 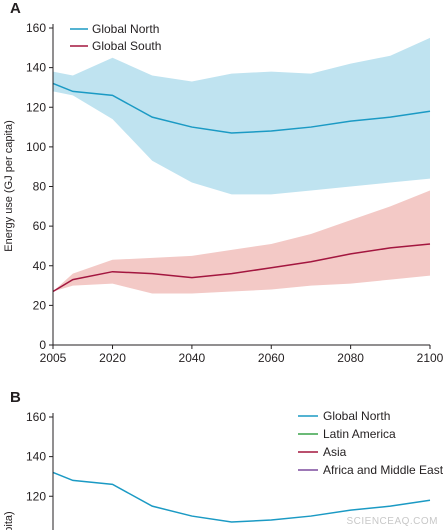 What do you see at coordinates (115, 37) in the screenshot?
I see `panel-a-legend: Global North Global South` at bounding box center [115, 37].